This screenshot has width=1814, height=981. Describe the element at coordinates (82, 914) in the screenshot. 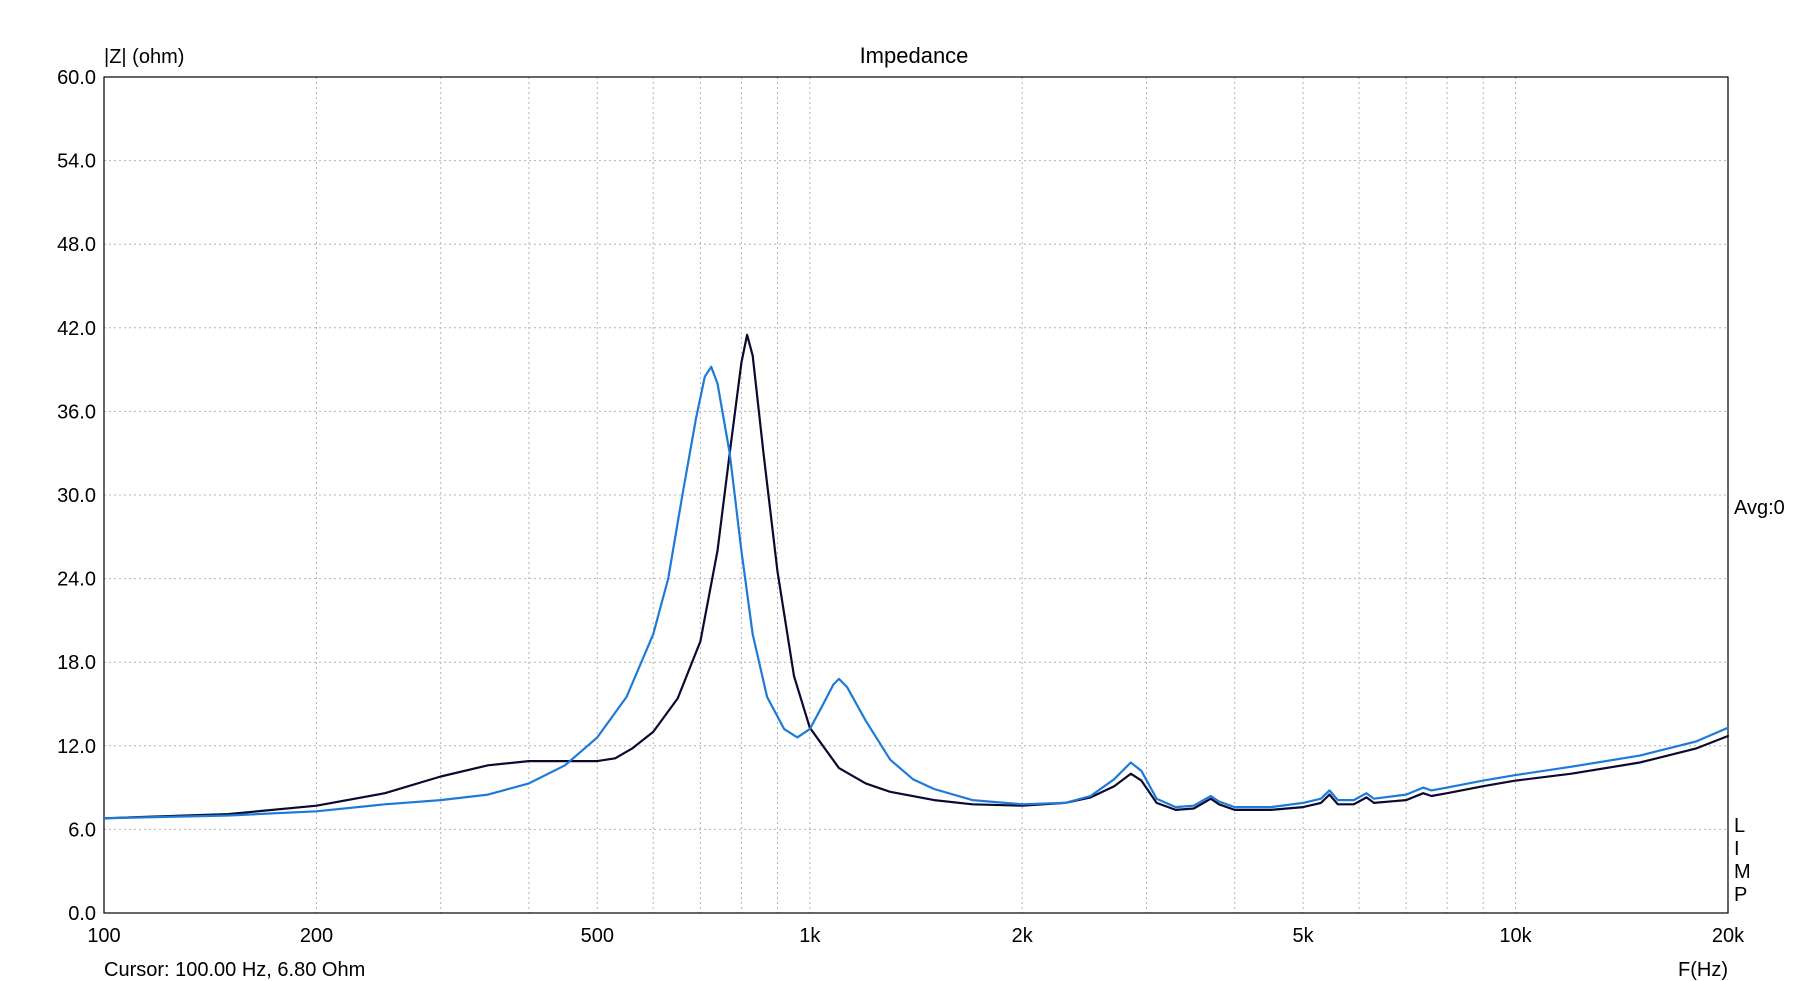

I see `y-tick-label: 0.0` at that location.